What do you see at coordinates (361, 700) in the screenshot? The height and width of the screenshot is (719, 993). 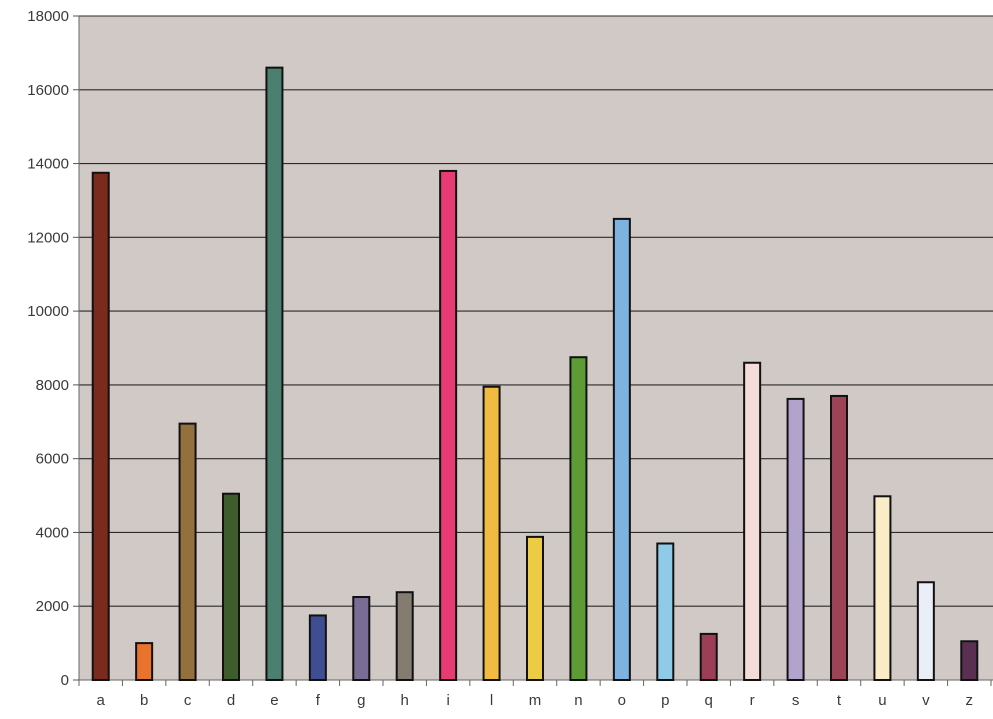 I see `x-category-label: g` at bounding box center [361, 700].